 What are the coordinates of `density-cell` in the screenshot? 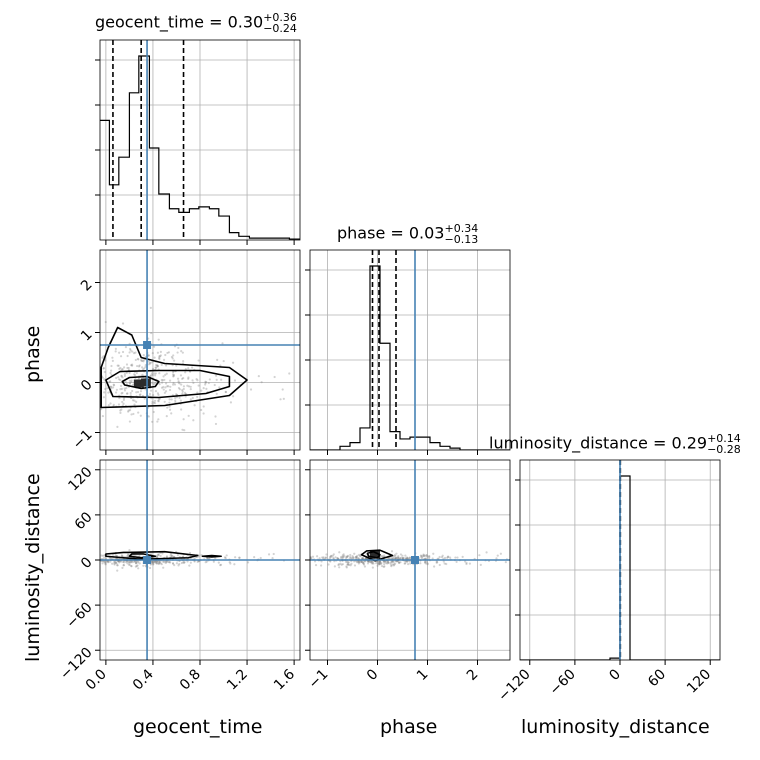 It's located at (375, 554).